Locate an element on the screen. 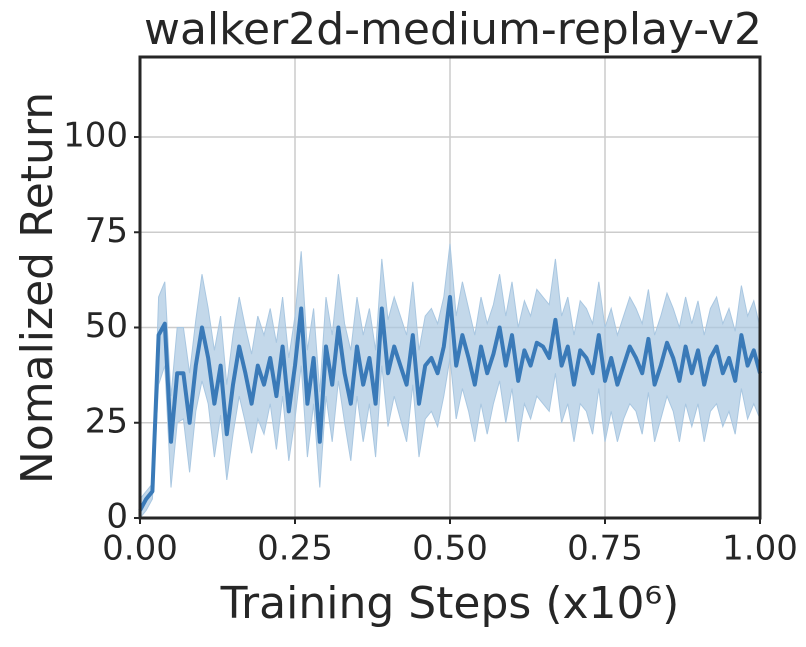  y-axis-label: Nomalized Return is located at coordinates (37, 288).